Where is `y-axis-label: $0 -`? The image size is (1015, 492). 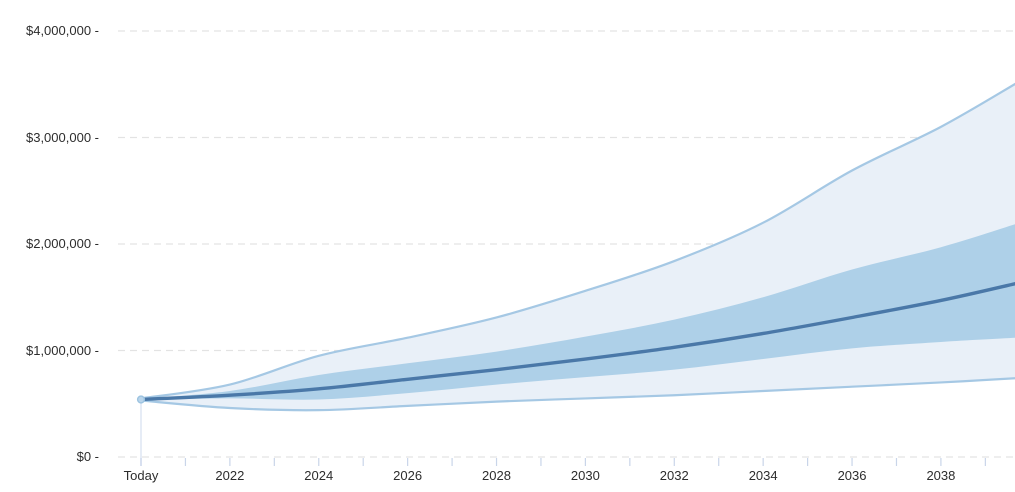
y-axis-label: $0 - is located at coordinates (87, 456).